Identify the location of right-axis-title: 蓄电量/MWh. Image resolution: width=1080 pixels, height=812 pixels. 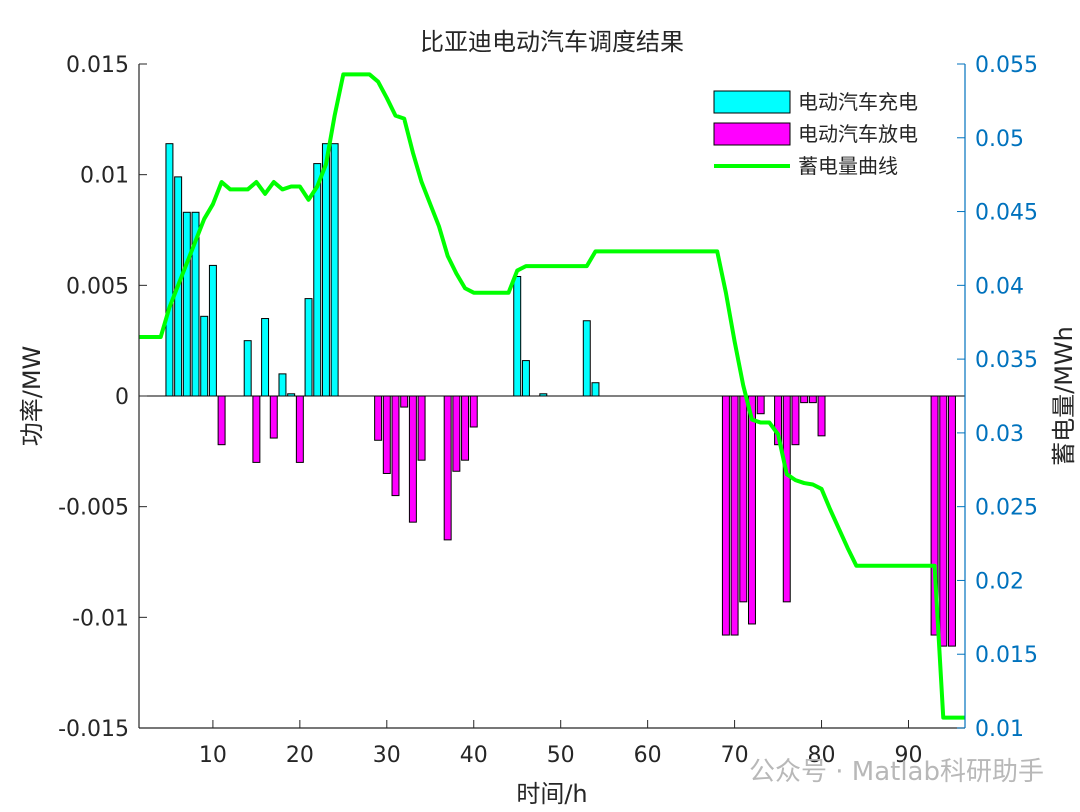
(1064, 396).